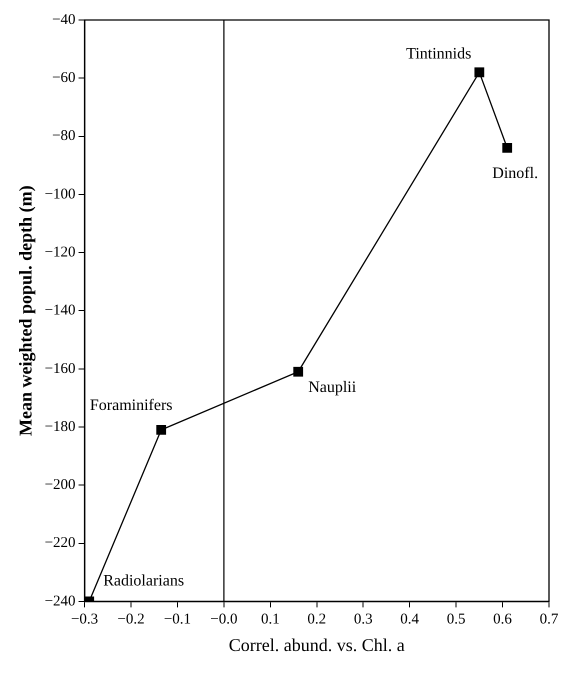  I want to click on y-tick-label: −80, so click(64, 136).